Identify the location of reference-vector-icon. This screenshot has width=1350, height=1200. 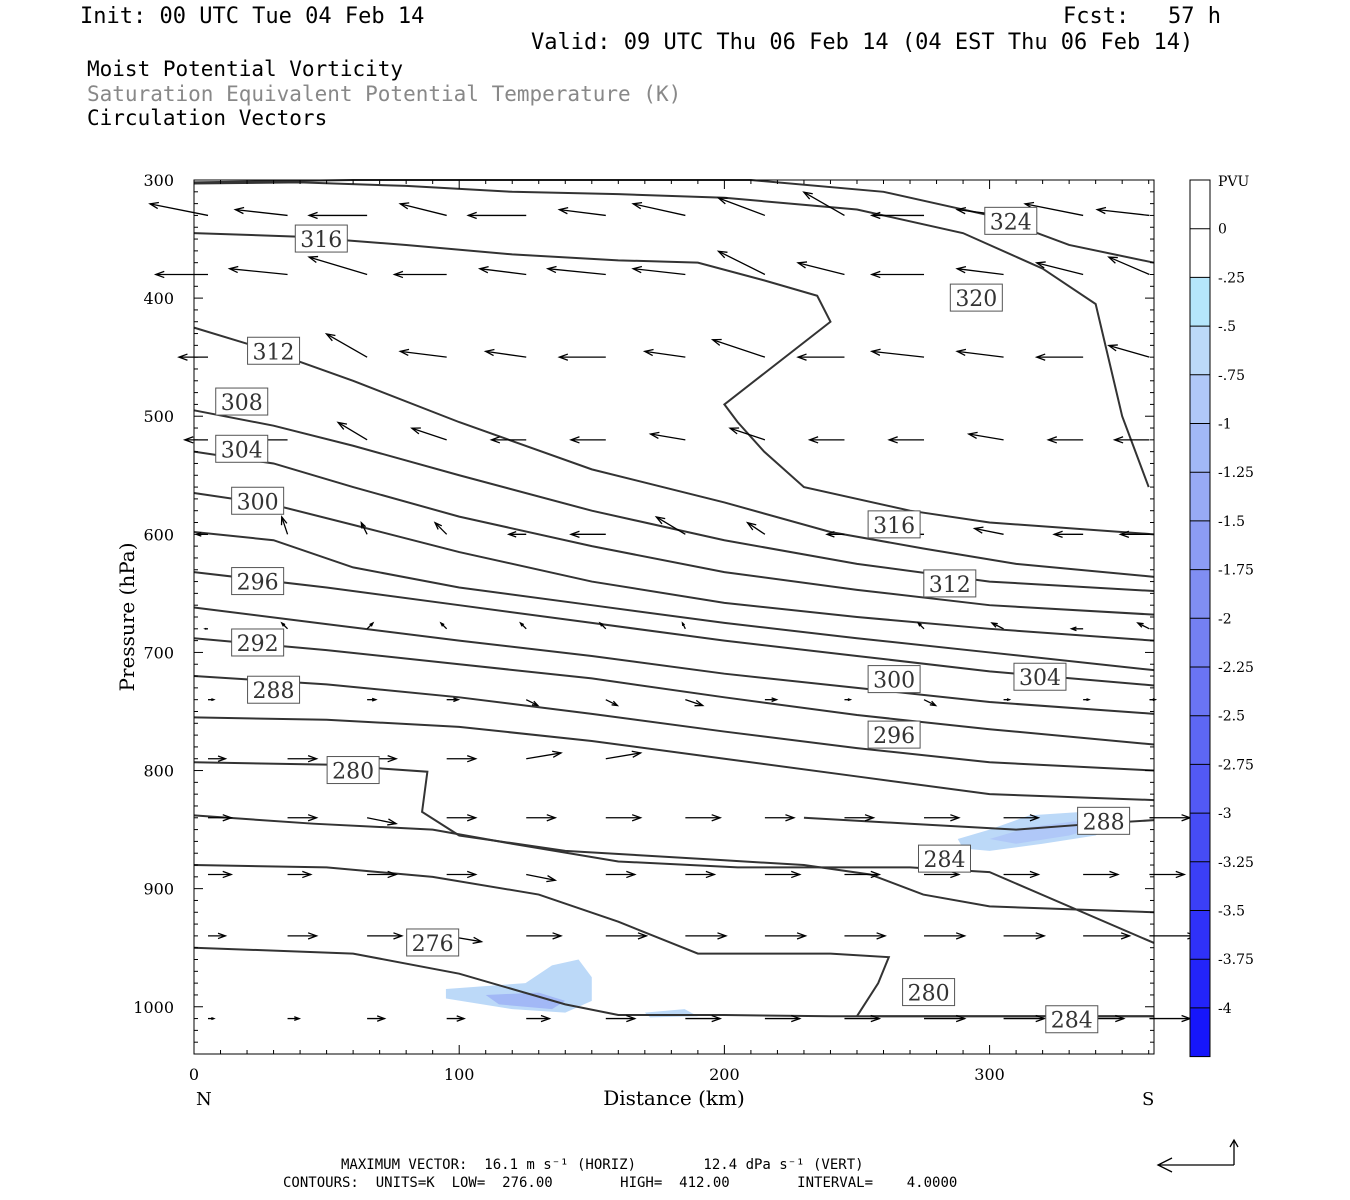
(1197, 1155).